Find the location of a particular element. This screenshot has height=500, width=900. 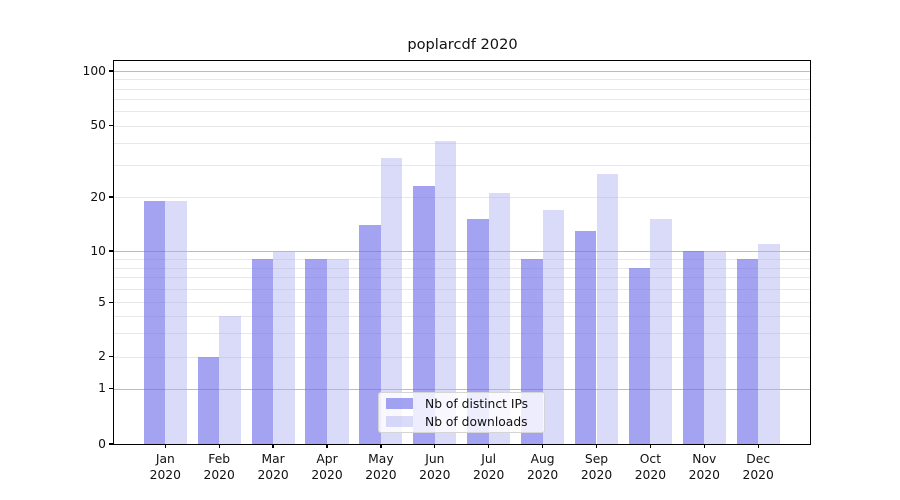

legend: Nb of distinct IPs Nb of downloads is located at coordinates (461, 412).